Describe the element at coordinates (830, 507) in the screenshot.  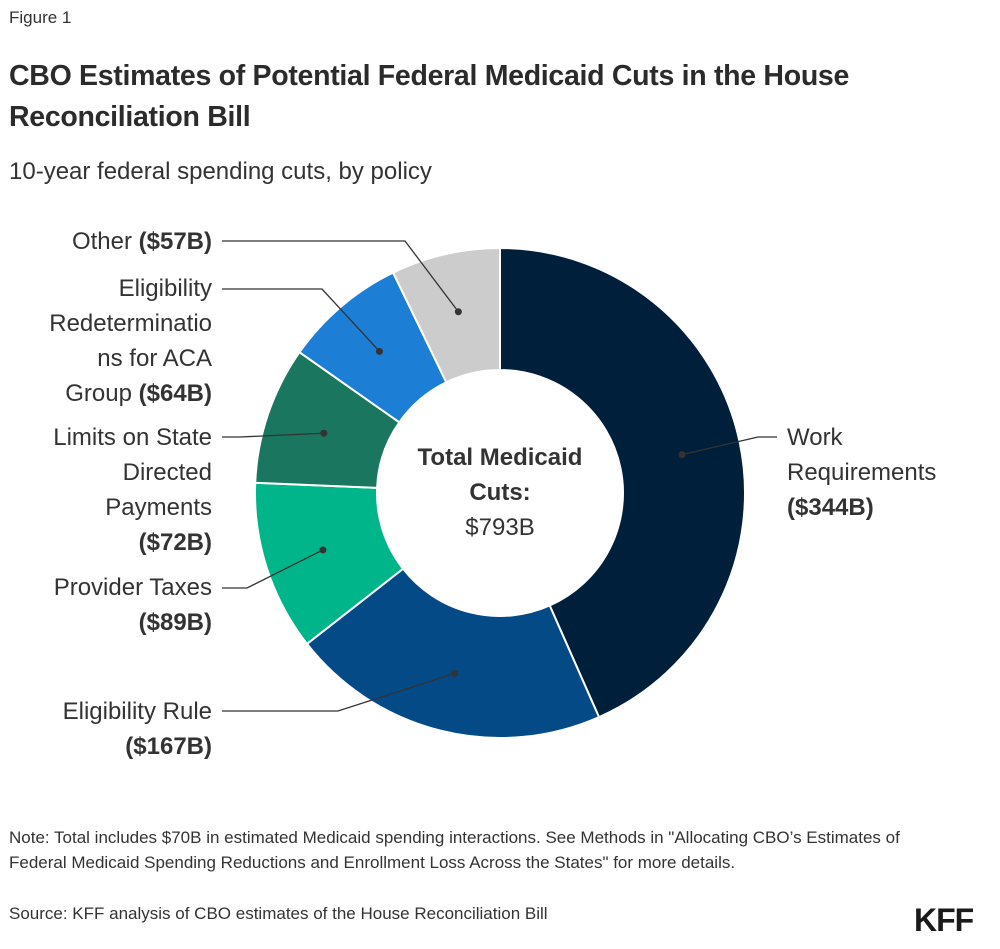
I see `slice-value-label: ($344B)` at that location.